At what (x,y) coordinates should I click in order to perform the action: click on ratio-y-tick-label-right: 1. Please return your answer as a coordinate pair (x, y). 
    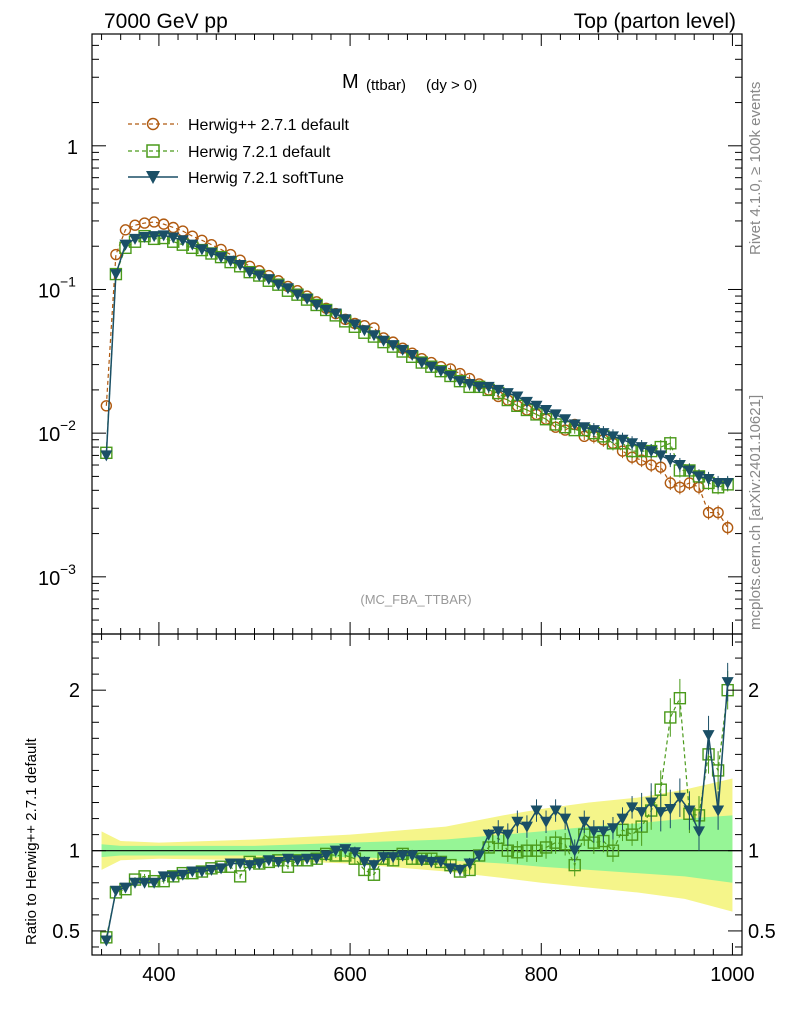
    Looking at the image, I should click on (753, 852).